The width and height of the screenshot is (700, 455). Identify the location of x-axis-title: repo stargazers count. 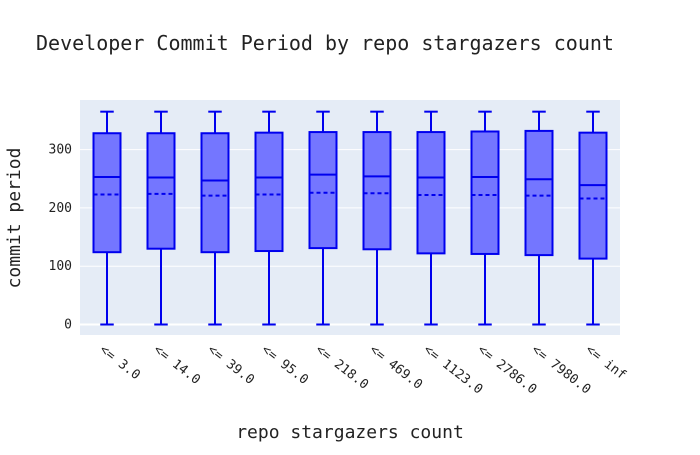
(350, 432).